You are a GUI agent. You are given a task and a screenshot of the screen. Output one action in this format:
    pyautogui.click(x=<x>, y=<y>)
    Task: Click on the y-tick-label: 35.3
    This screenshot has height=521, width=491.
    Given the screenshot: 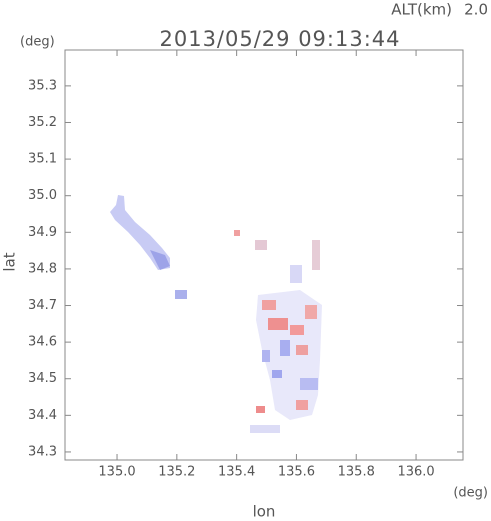 What is the action you would take?
    pyautogui.click(x=42, y=85)
    